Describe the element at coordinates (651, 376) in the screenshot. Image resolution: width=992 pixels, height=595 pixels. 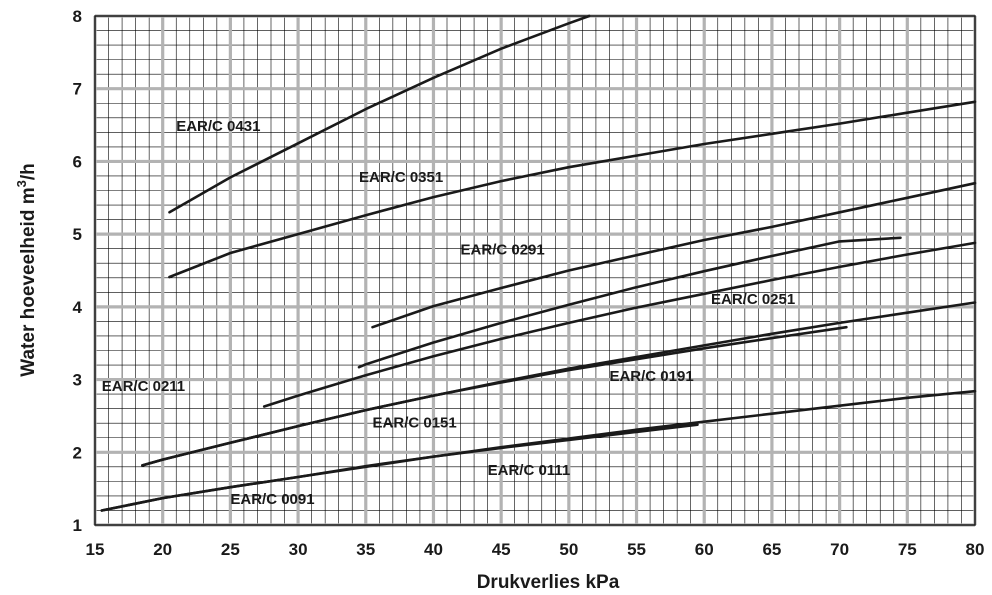
I see `curve-label: EAR/C 0191` at that location.